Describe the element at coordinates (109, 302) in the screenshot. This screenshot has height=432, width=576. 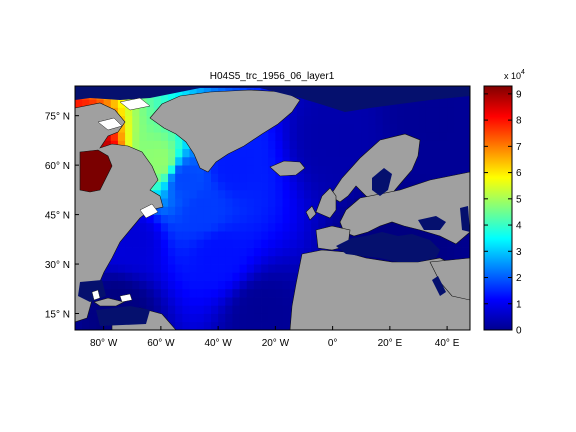
I see `land-cuba` at that location.